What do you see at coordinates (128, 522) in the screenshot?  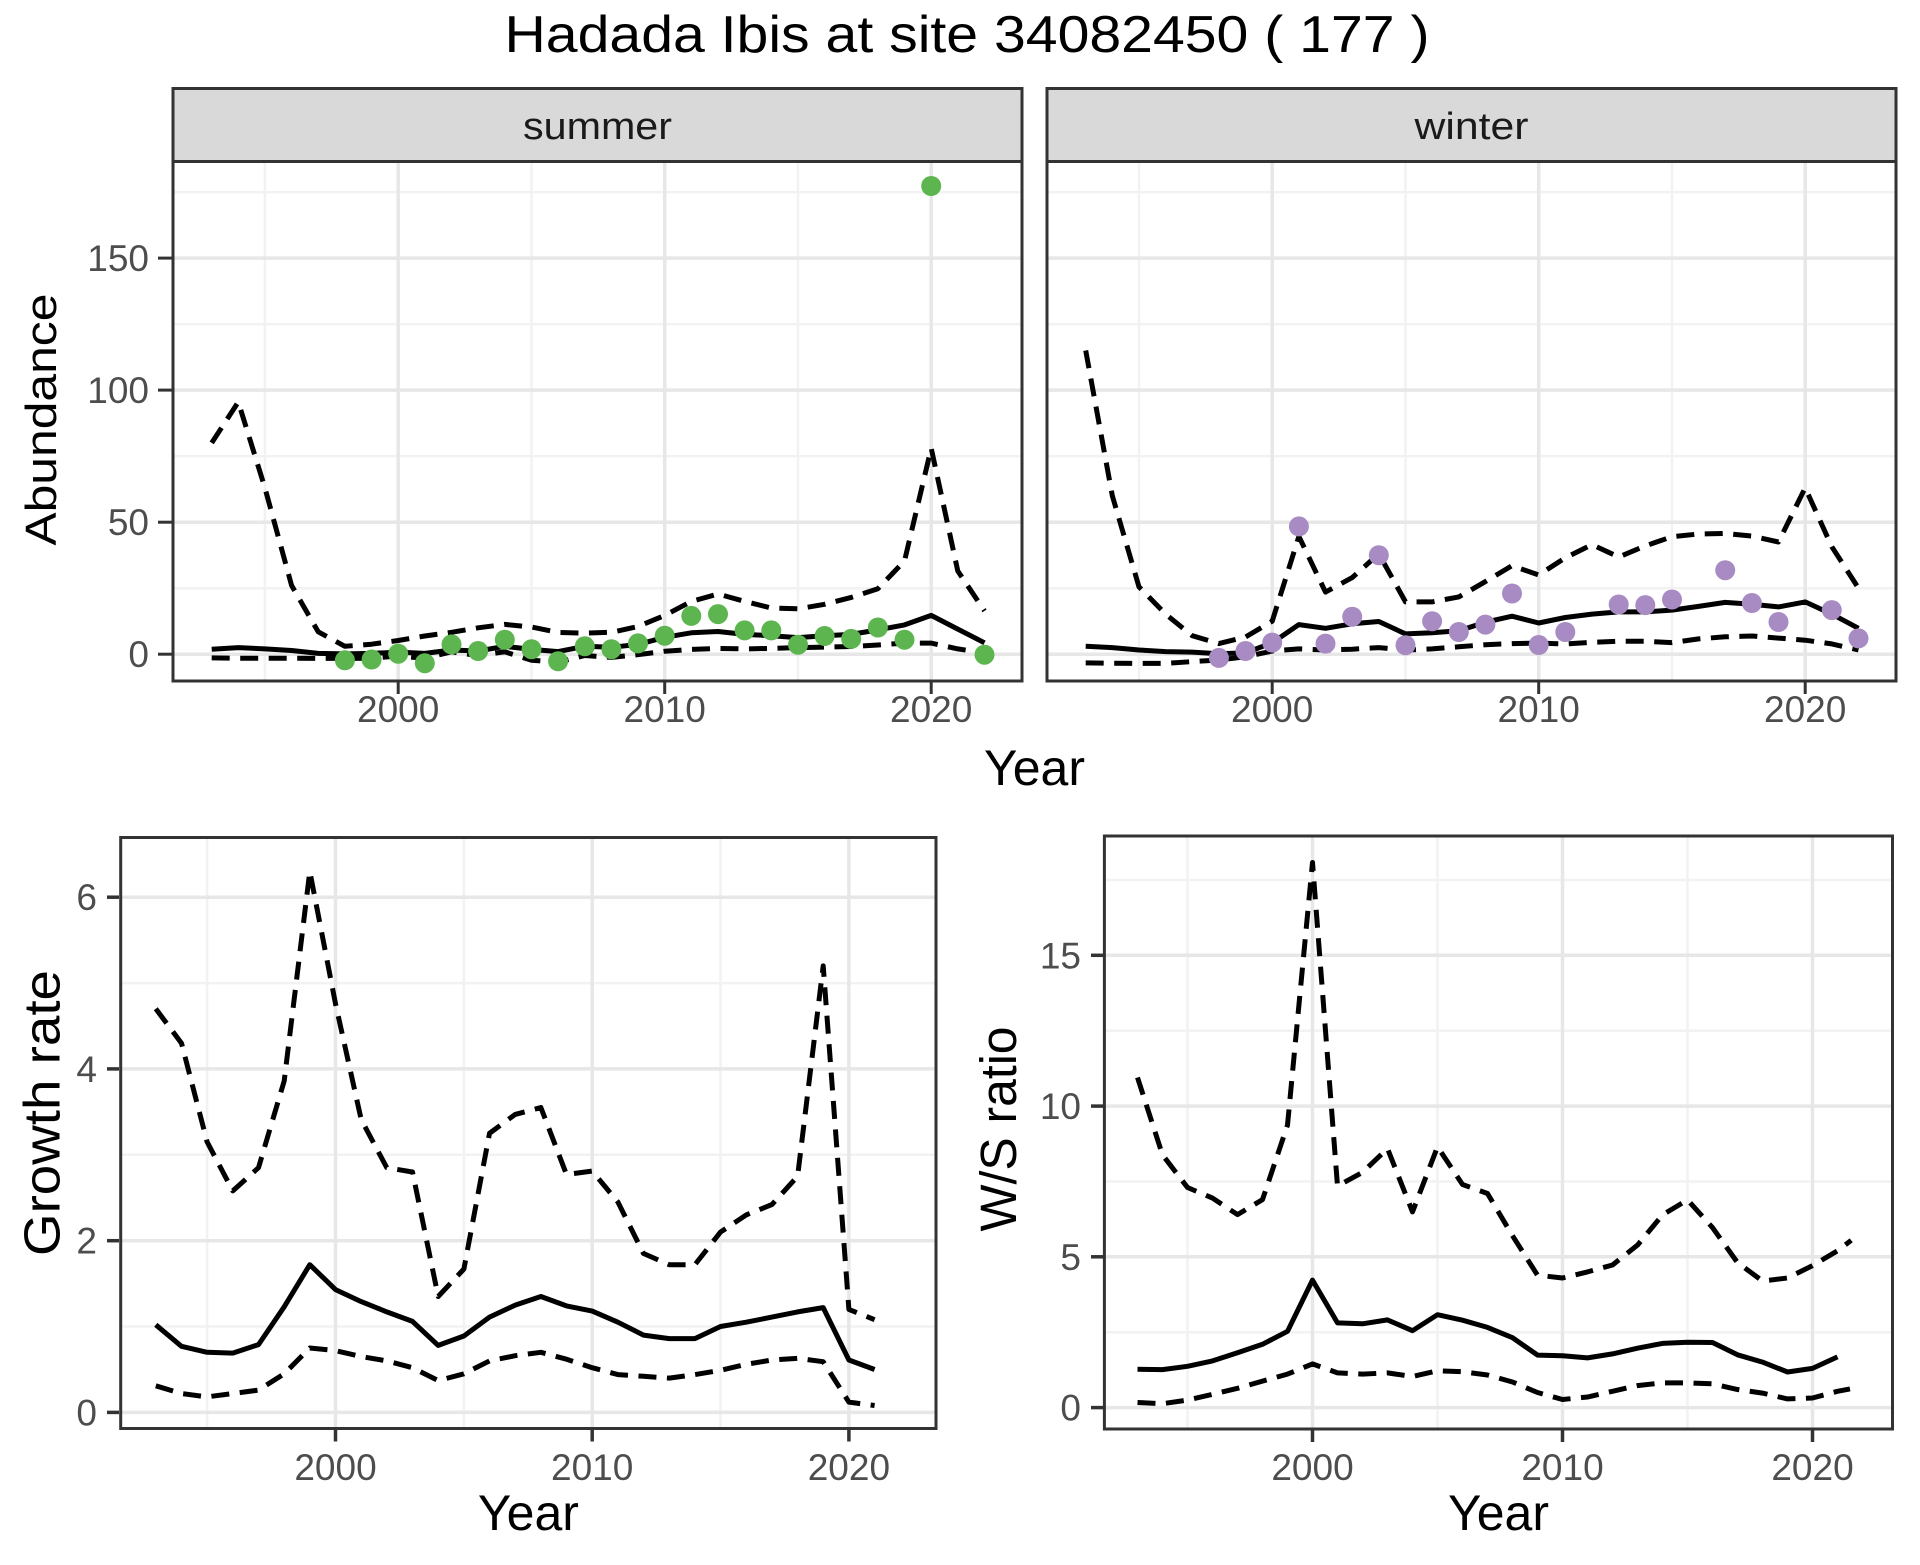 I see `svg-text: 50` at bounding box center [128, 522].